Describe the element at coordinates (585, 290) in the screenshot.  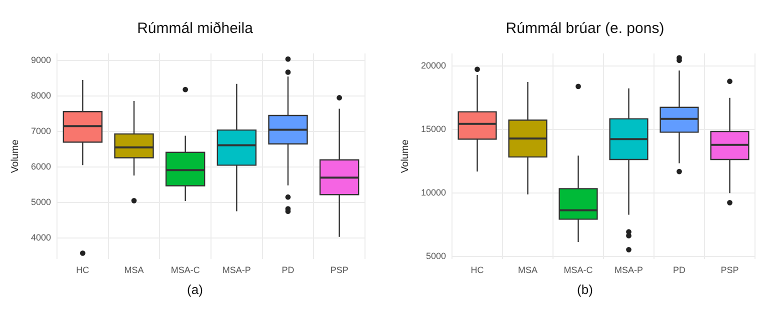
I see `text: (b)` at that location.